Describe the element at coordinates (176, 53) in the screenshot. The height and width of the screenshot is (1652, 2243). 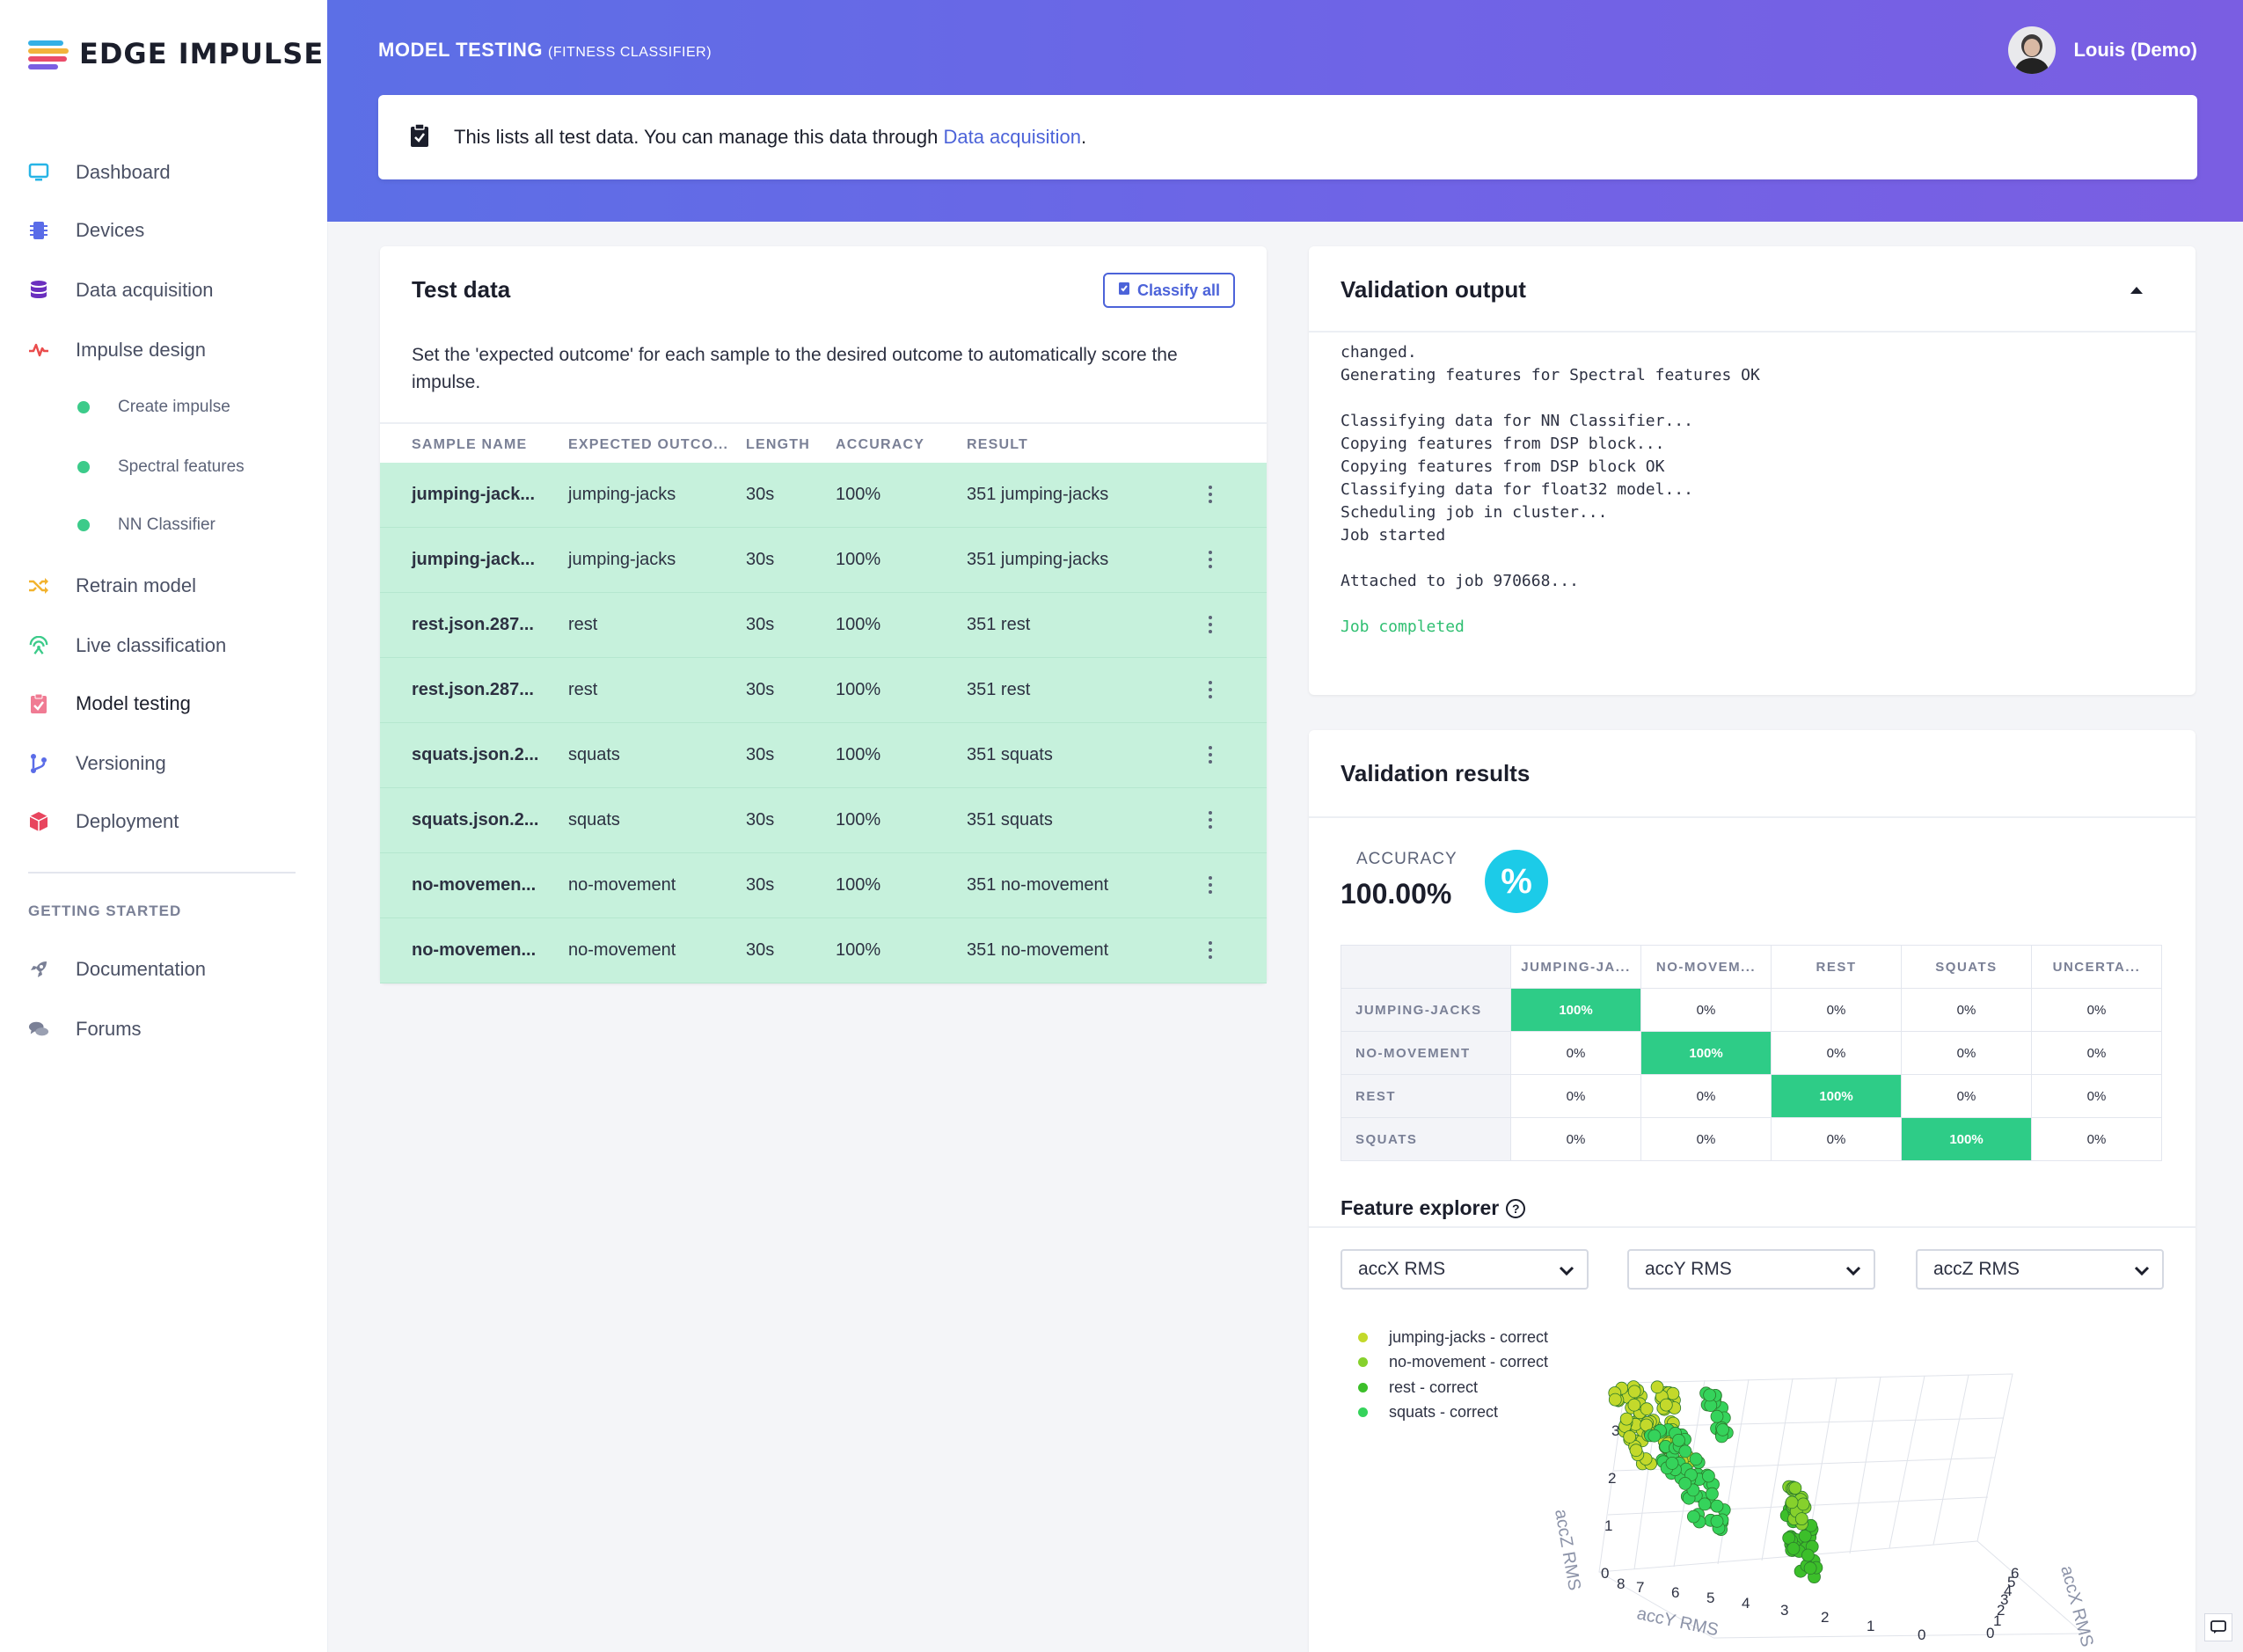
I see `edge-impulse-logo: EDGE IMPULSE` at that location.